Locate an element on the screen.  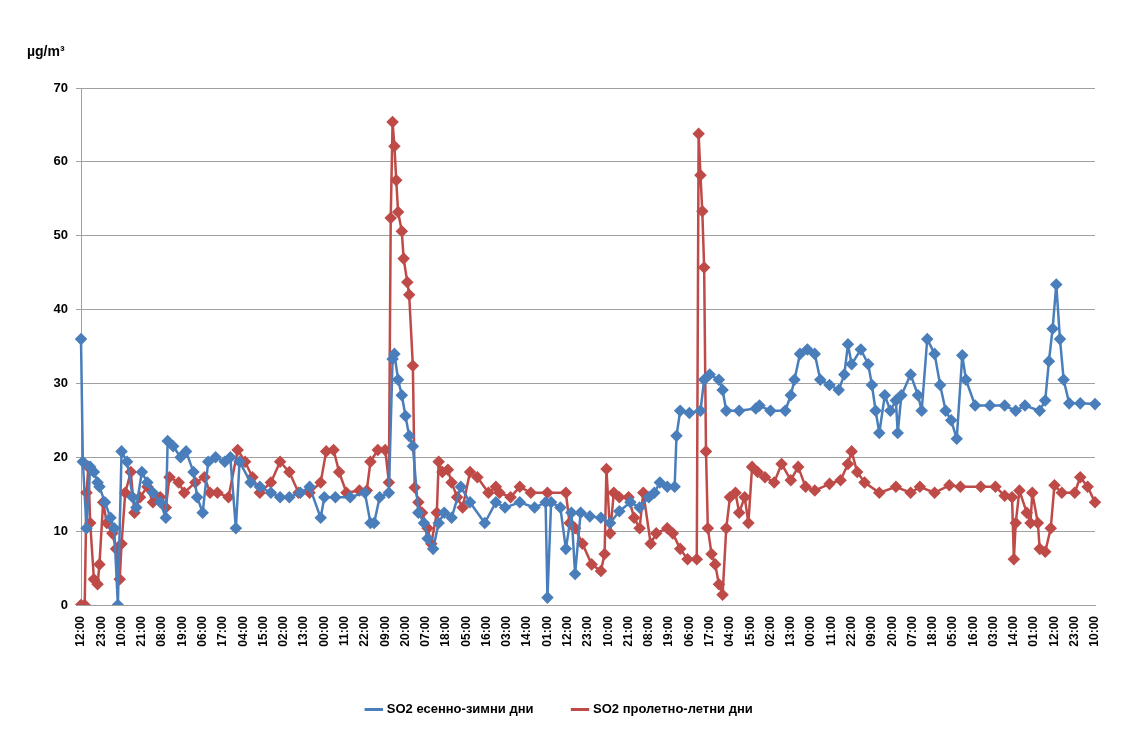
y-axis-title: µg/m³ is located at coordinates (46, 51).